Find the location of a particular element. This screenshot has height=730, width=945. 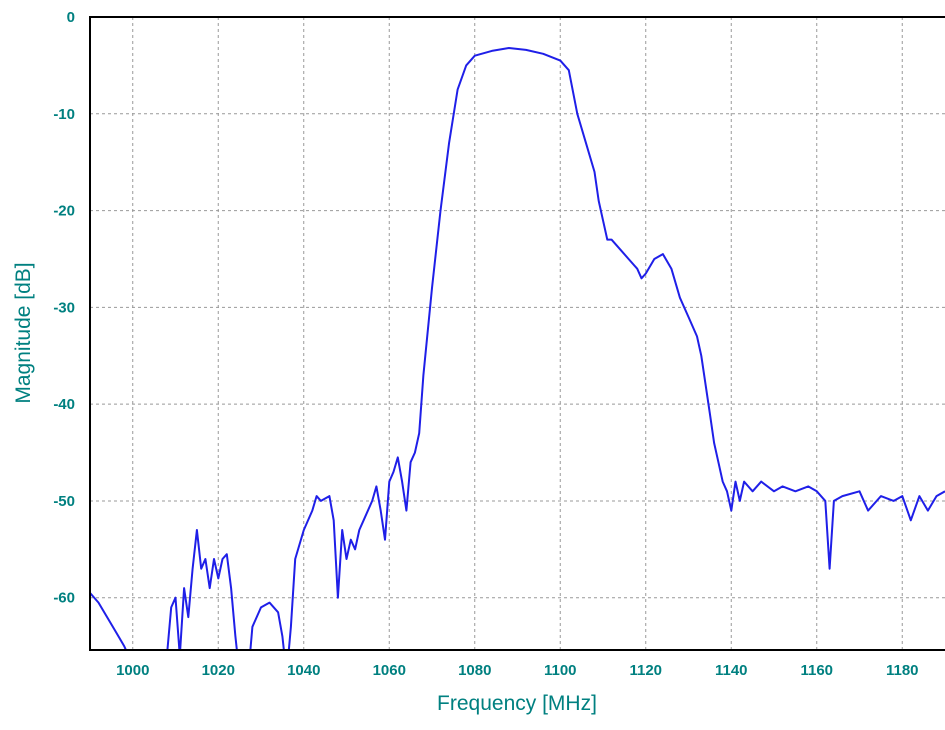

y-tick-label: -50 is located at coordinates (64, 501).